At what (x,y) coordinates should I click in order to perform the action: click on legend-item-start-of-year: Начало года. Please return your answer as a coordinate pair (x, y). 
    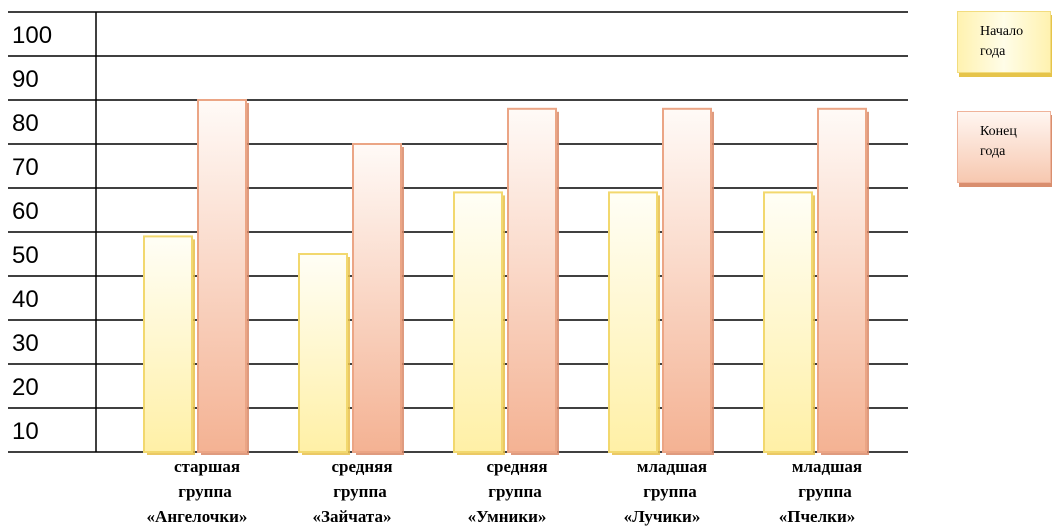
    Looking at the image, I should click on (1004, 42).